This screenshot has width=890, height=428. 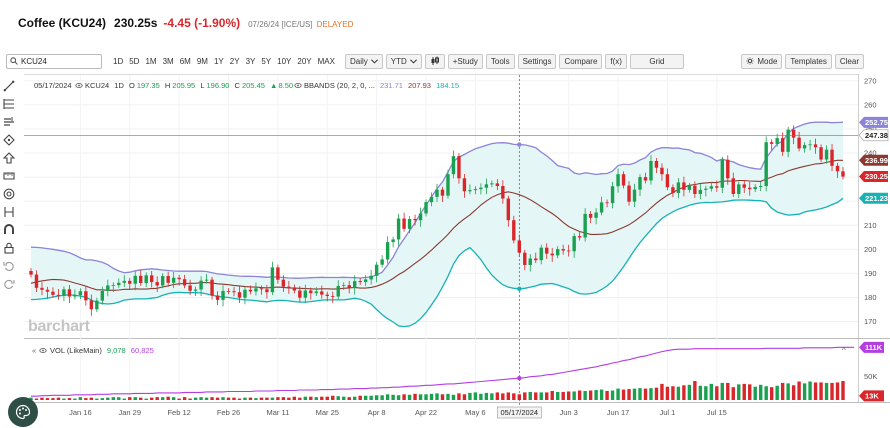 I want to click on price-tag: 236.99, so click(x=876, y=160).